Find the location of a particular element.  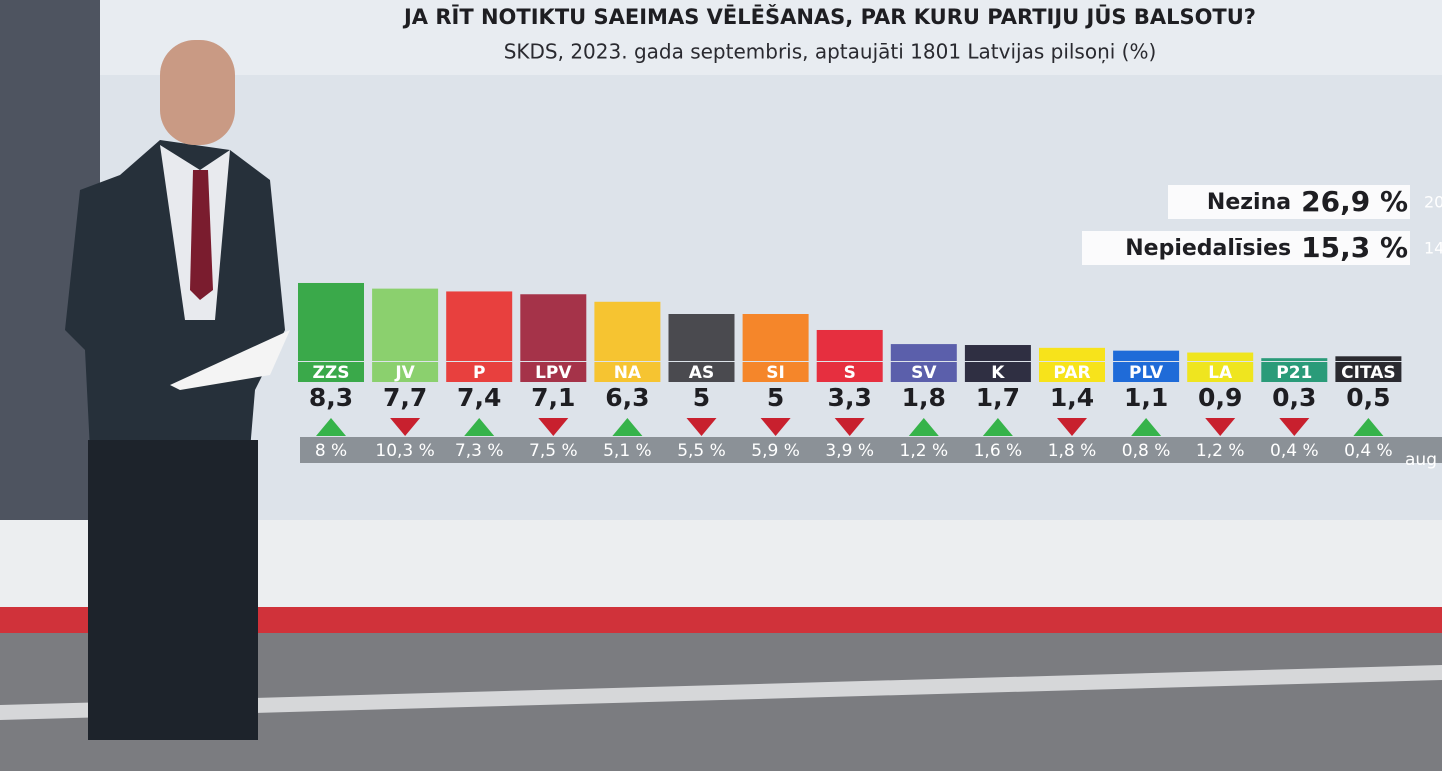

category-label: LPV is located at coordinates (553, 373).